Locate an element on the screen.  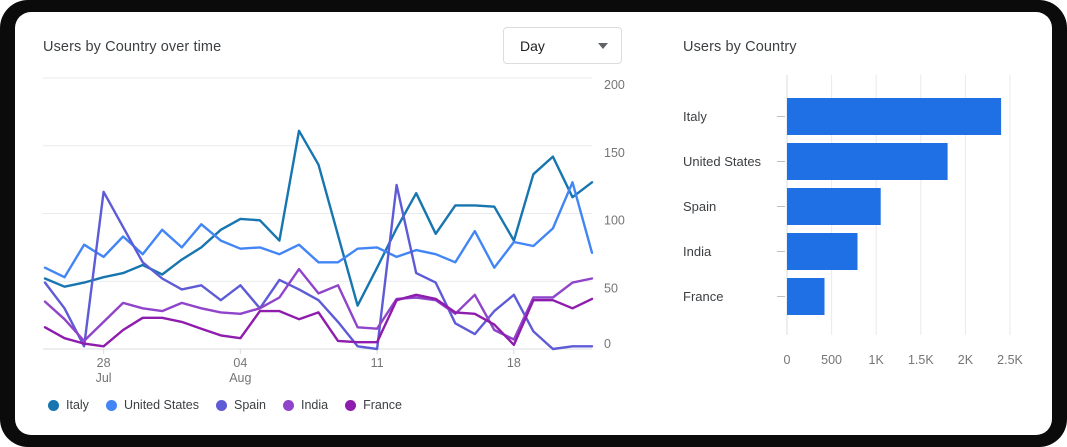
legend-item-india: India is located at coordinates (305, 405).